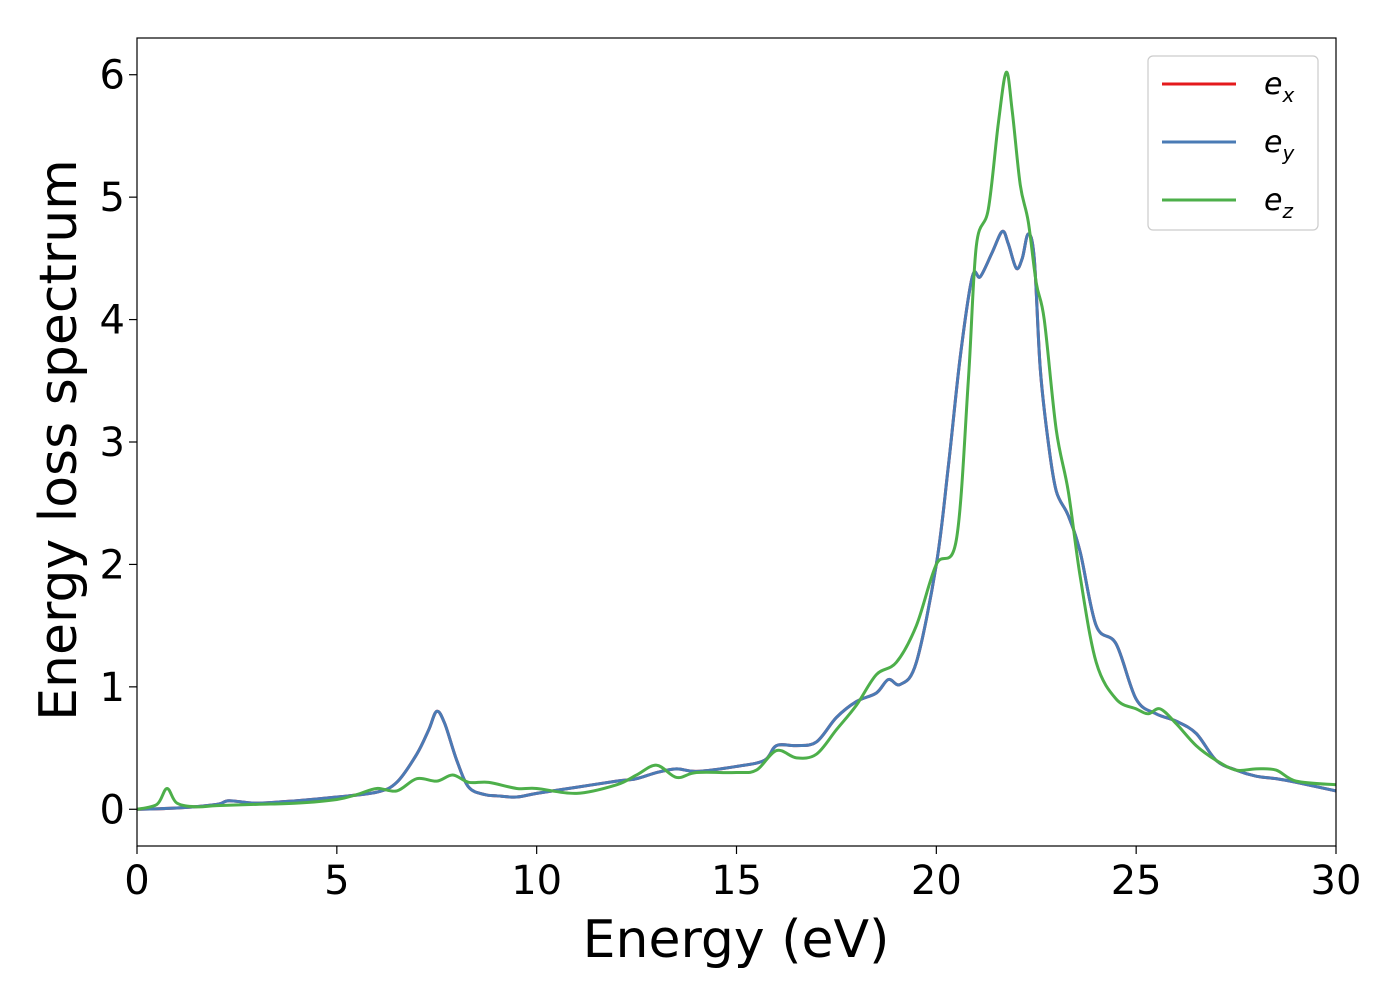  I want to click on legend-label-ex: ex, so click(1279, 87).